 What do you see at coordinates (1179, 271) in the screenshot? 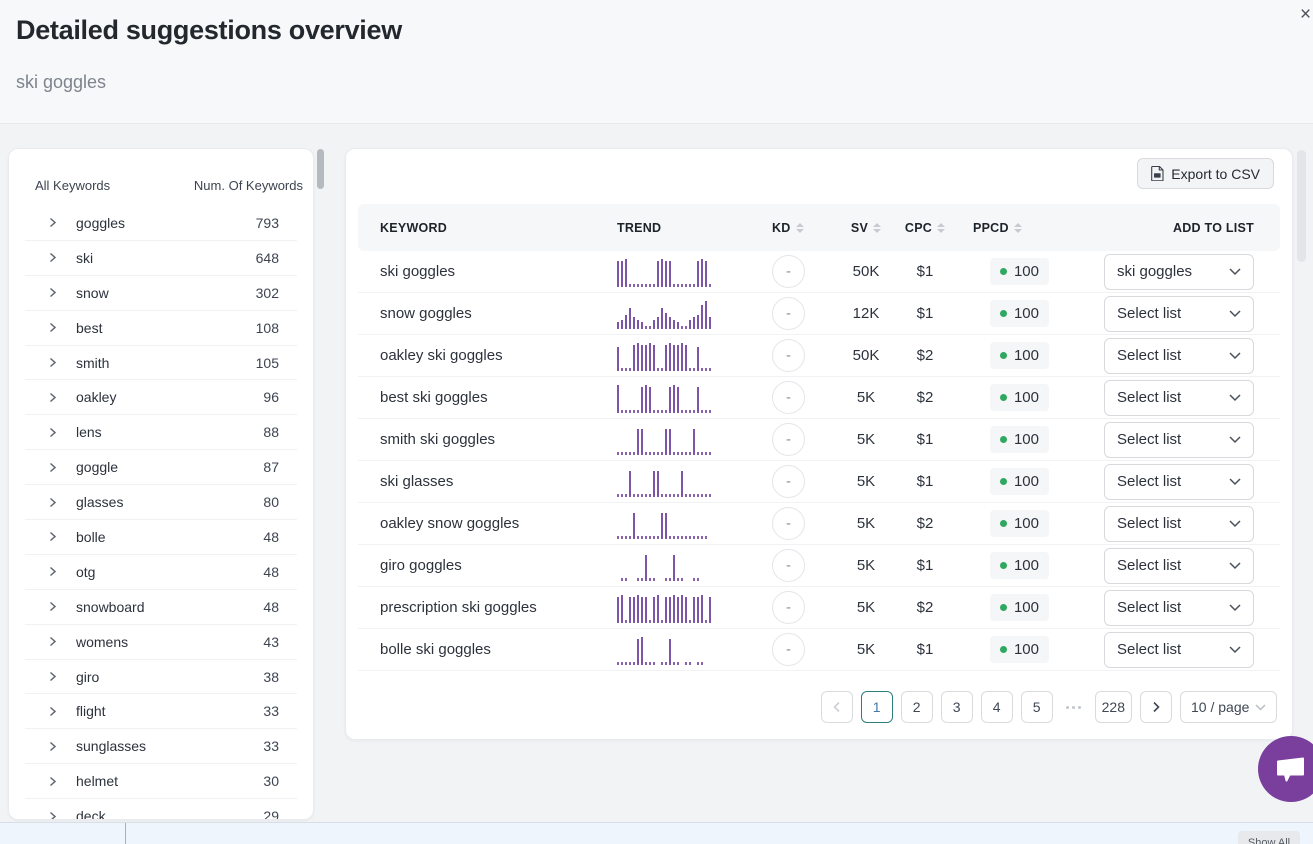
I see `add-to-list-select: ski goggles` at bounding box center [1179, 271].